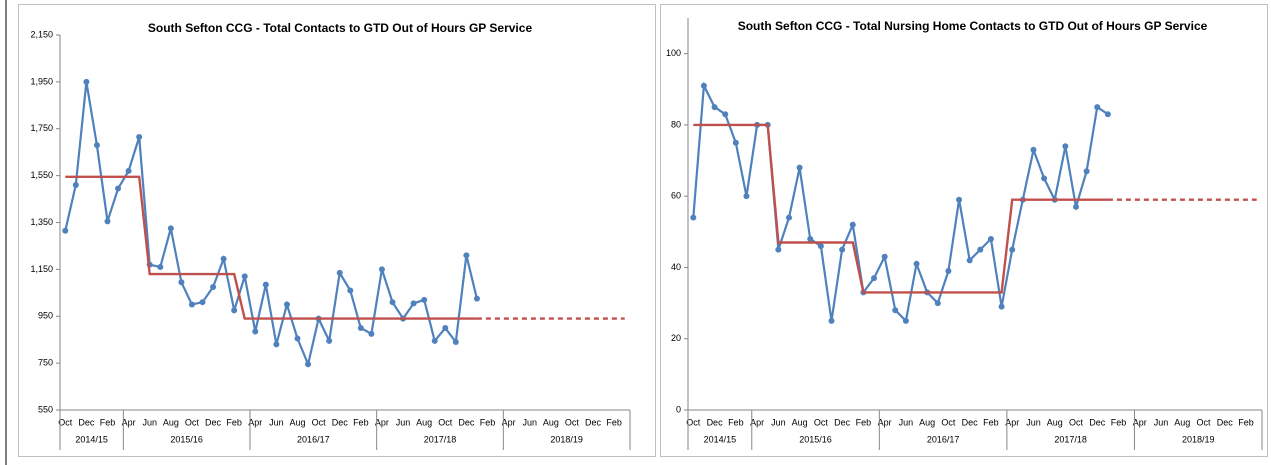  Describe the element at coordinates (313, 439) in the screenshot. I see `group-label: 2016/17` at that location.